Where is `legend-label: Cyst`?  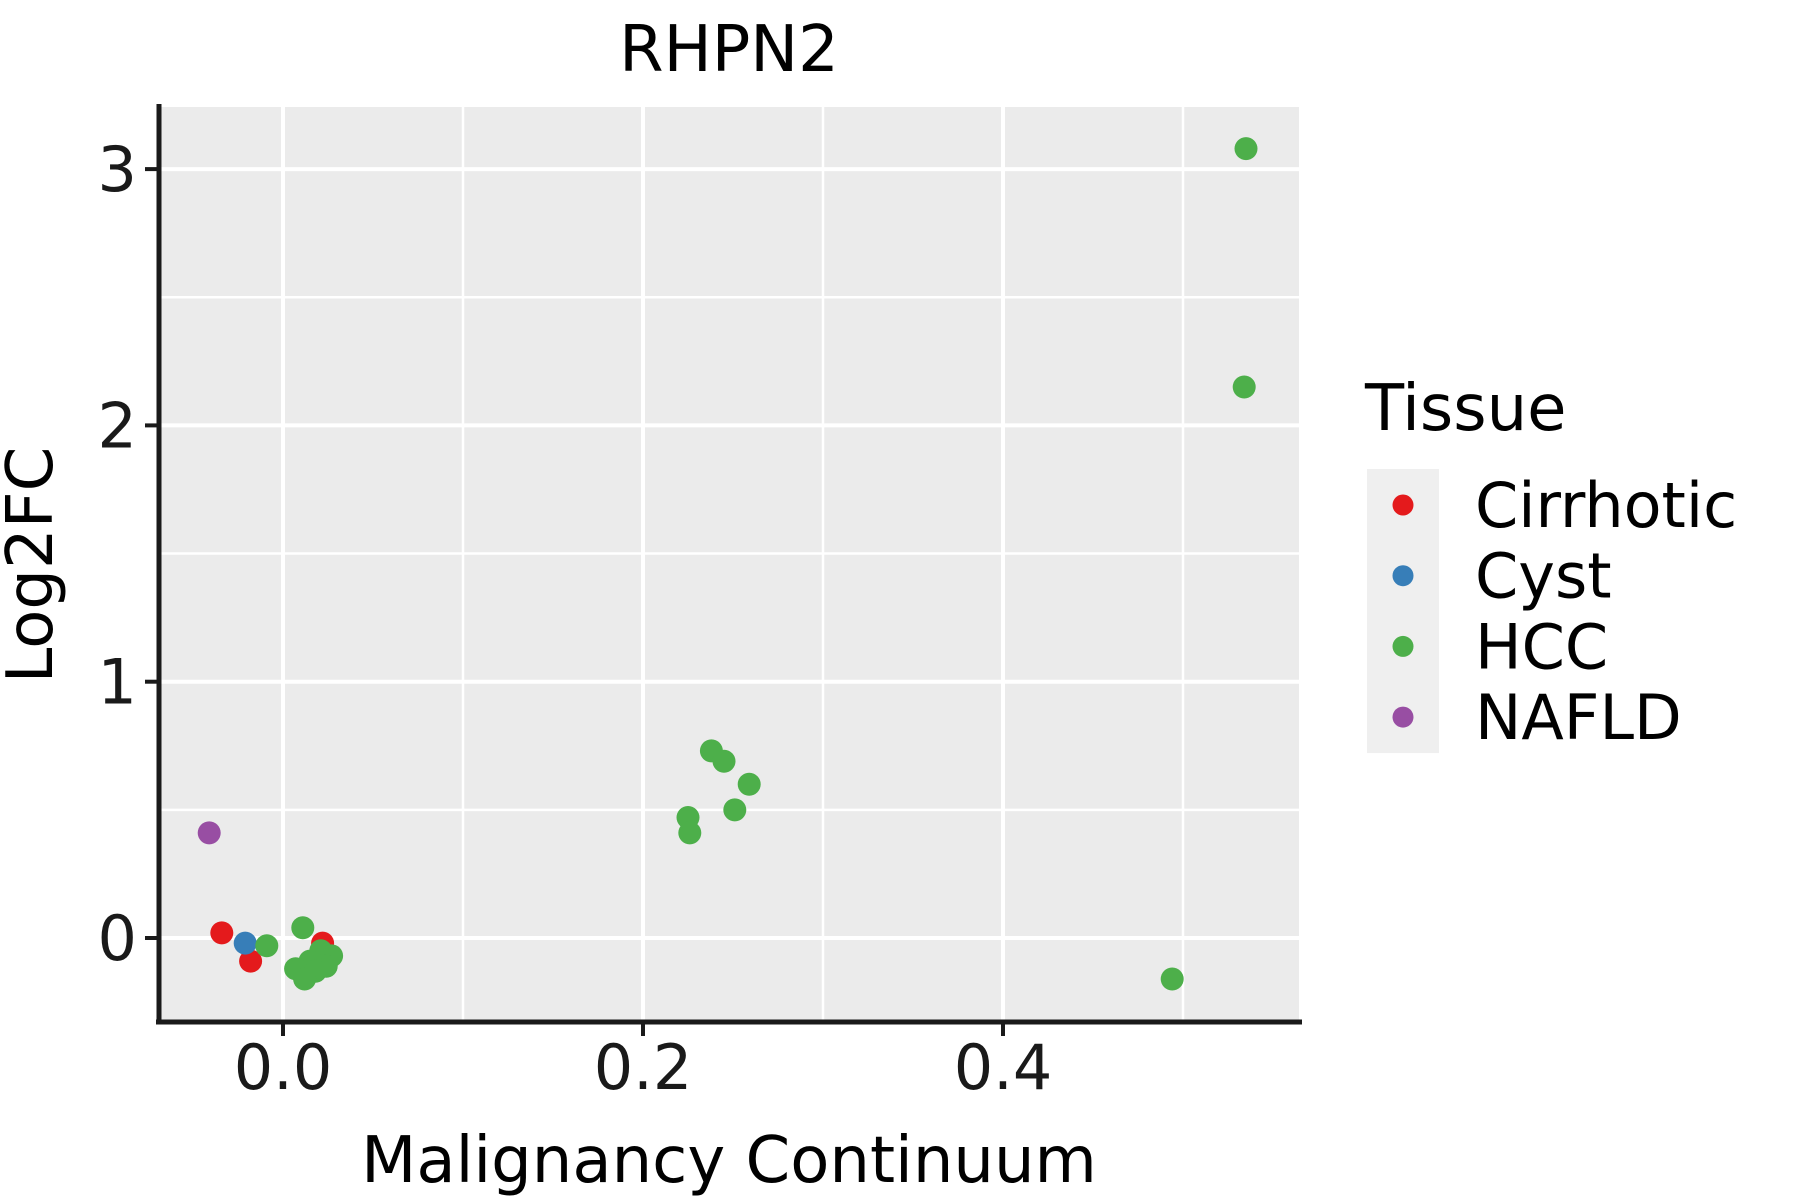
legend-label: Cyst is located at coordinates (1543, 576).